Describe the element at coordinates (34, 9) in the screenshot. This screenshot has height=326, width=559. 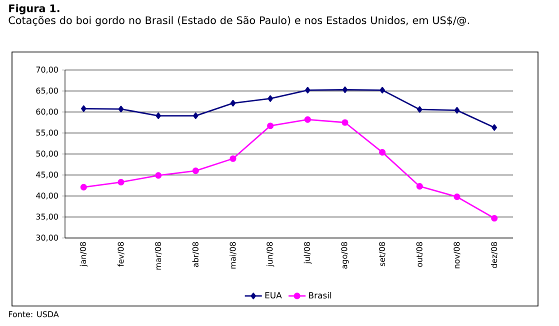
I see `chart-title: Figura 1.` at that location.